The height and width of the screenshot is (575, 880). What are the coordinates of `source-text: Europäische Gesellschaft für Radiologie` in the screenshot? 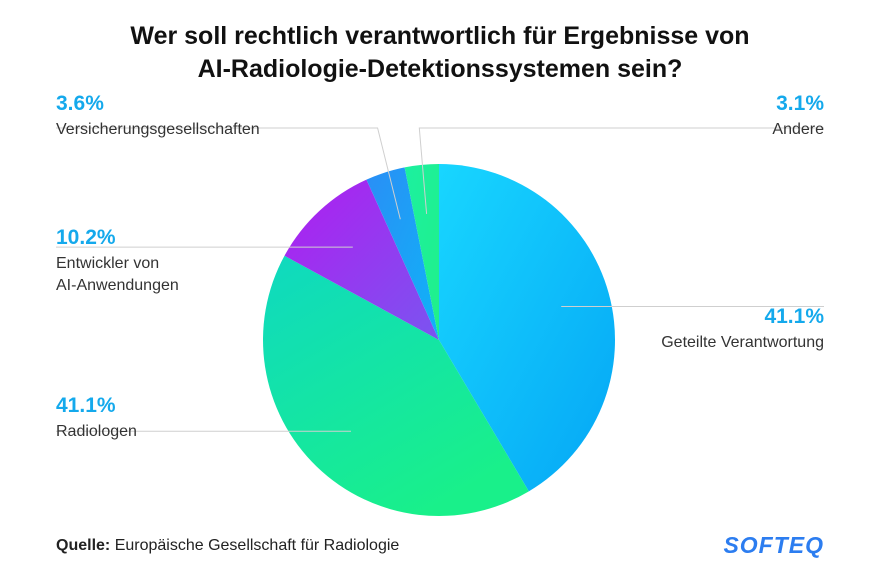 It's located at (257, 545).